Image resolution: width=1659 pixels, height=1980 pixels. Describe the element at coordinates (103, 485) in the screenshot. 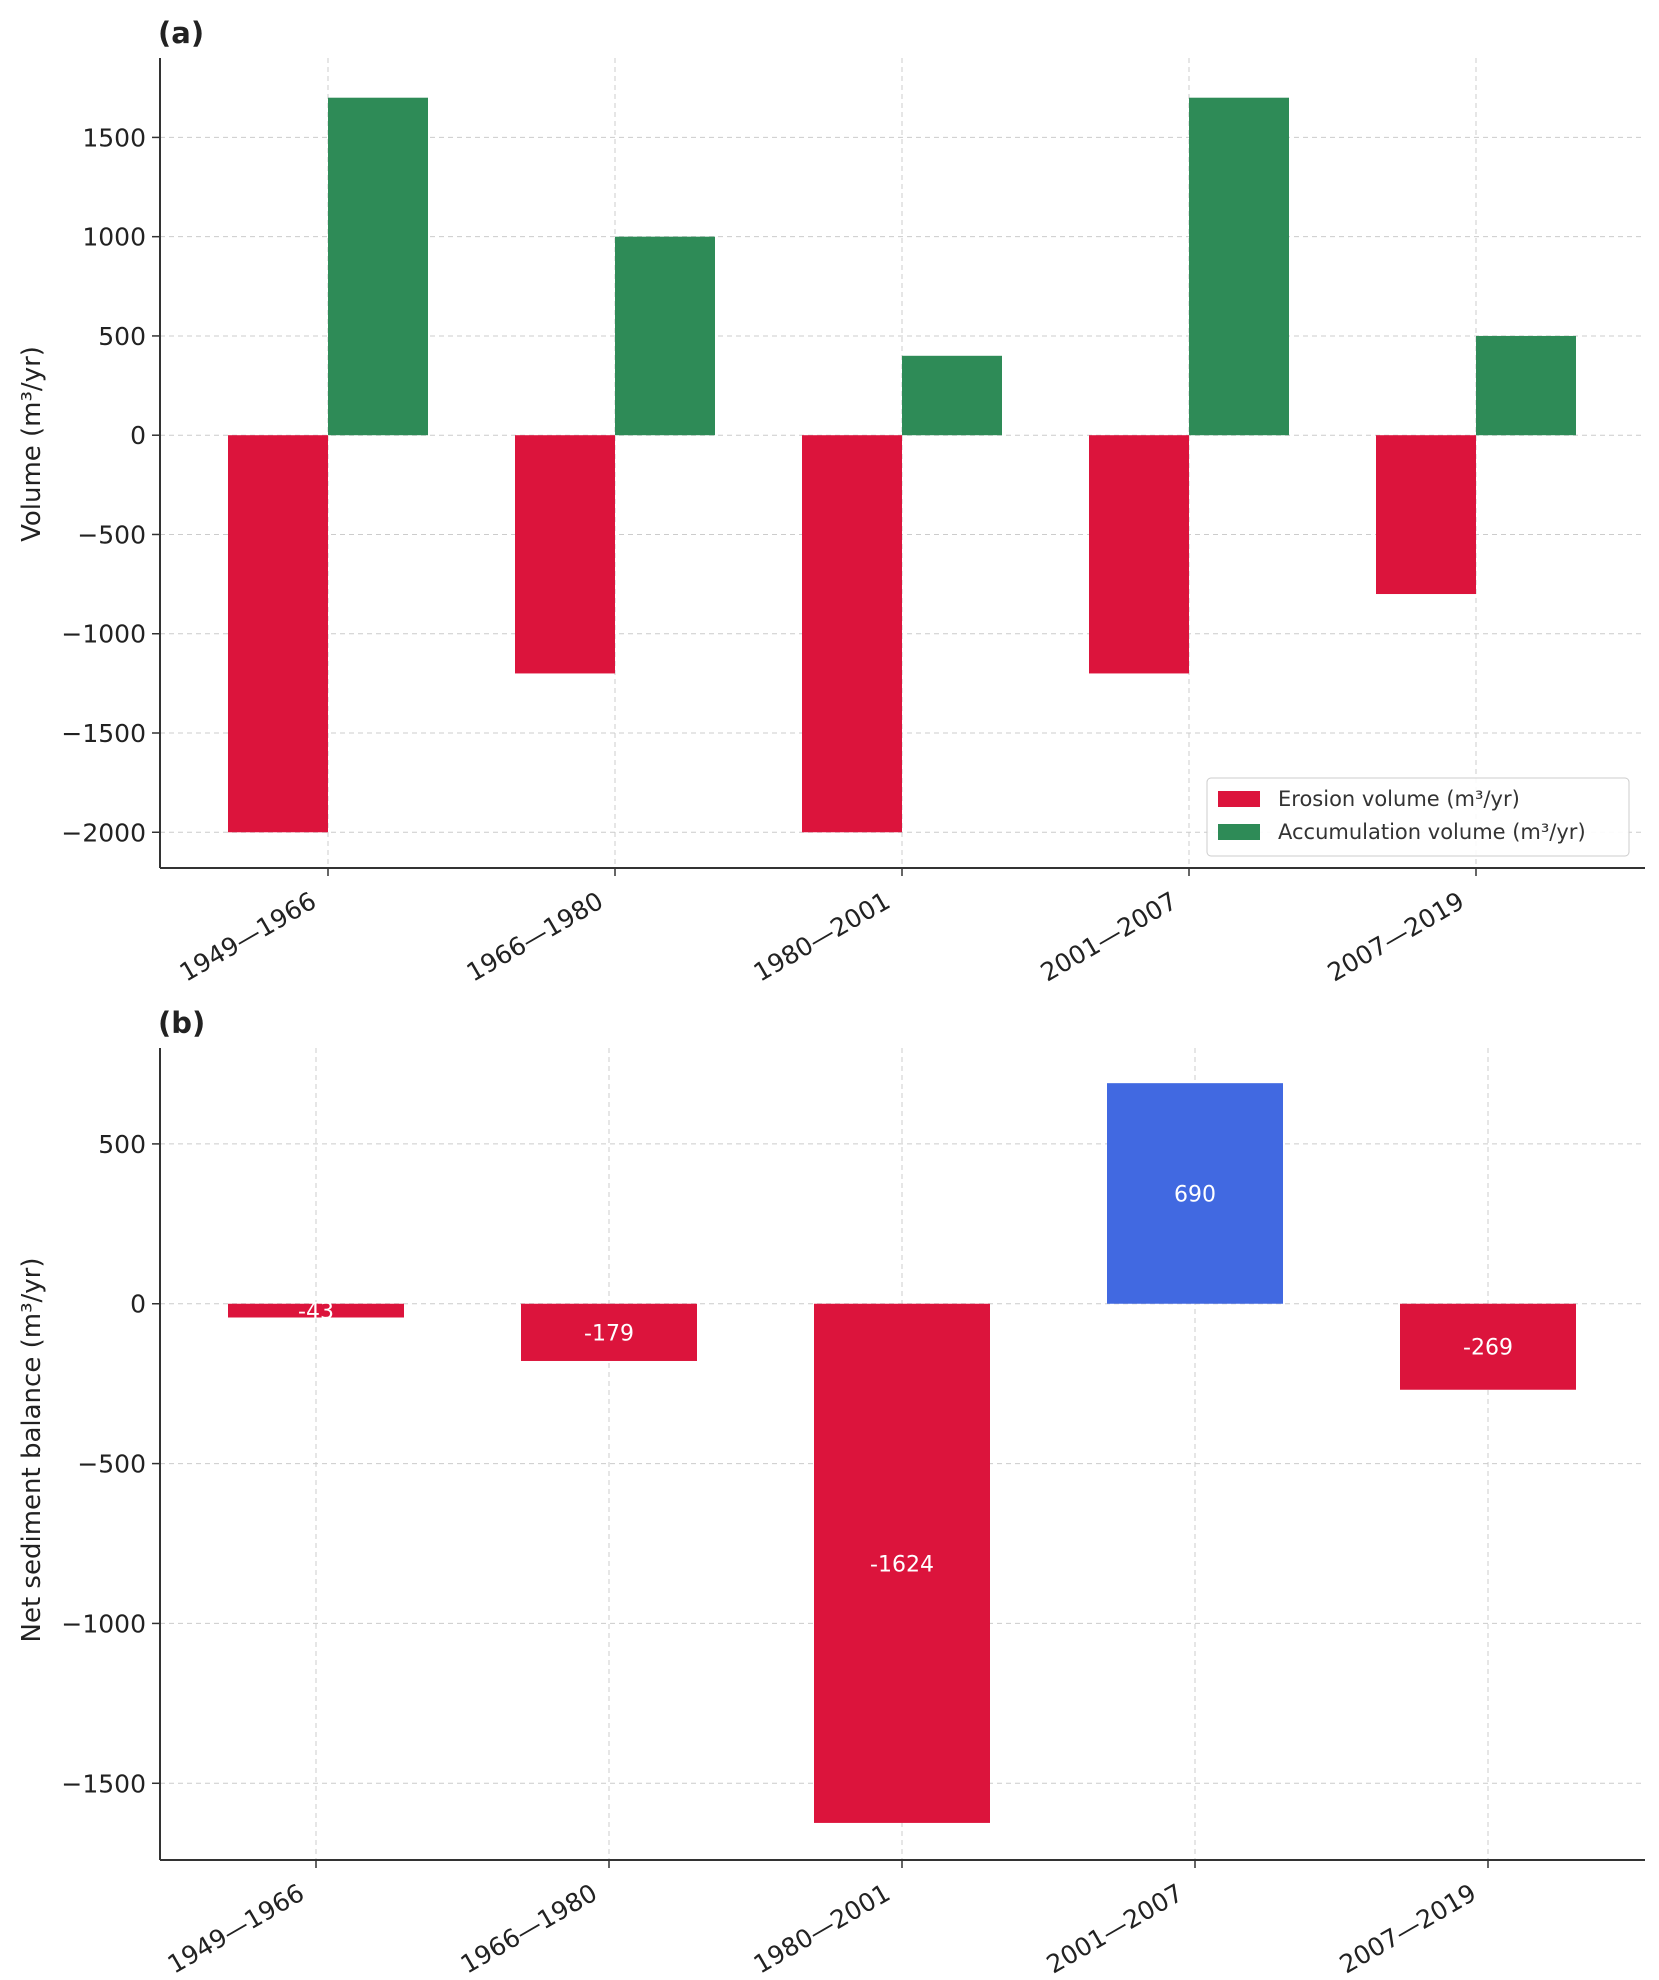

I see `y-tick-labels: −2000 −1500 −1000 −500 0 500 1000 1500` at that location.